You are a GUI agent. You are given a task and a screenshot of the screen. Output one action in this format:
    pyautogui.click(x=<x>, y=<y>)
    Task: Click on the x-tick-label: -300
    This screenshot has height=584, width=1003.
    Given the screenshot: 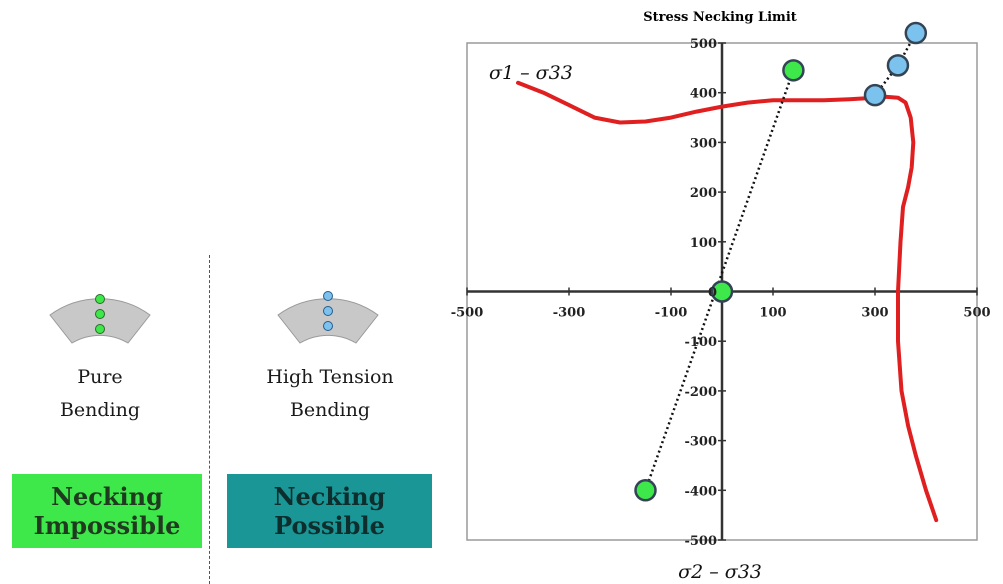 What is the action you would take?
    pyautogui.click(x=569, y=313)
    